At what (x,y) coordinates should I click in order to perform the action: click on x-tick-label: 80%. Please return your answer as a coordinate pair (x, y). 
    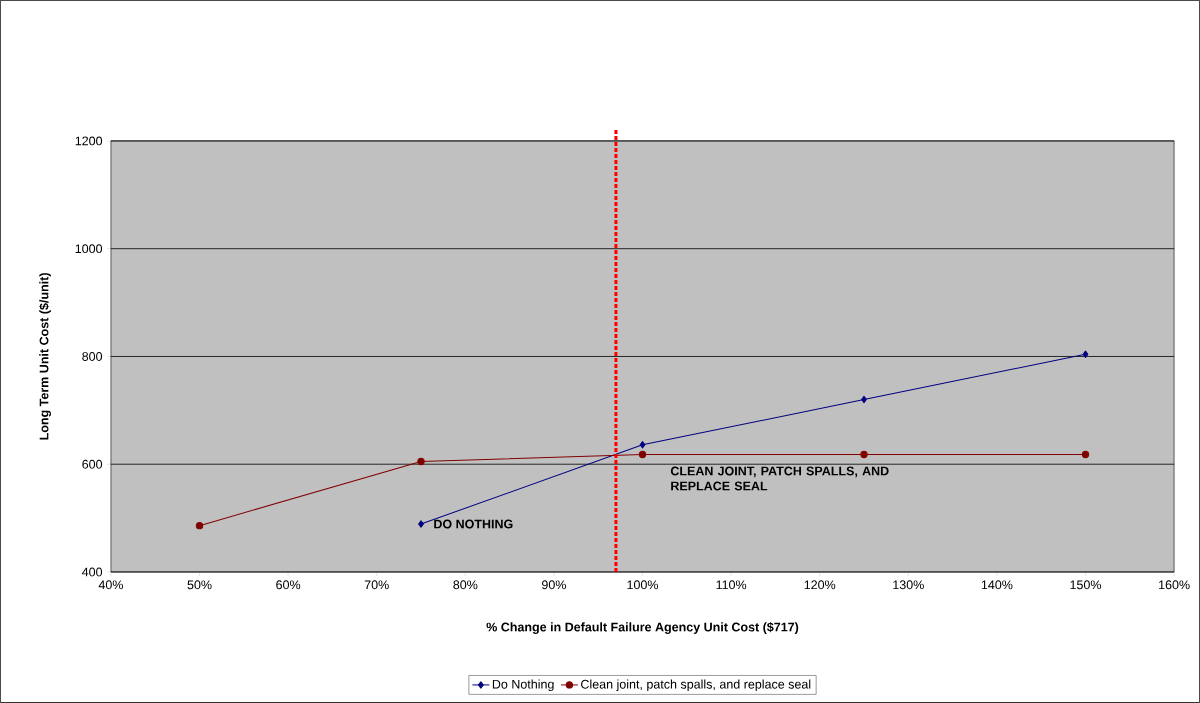
    Looking at the image, I should click on (465, 585).